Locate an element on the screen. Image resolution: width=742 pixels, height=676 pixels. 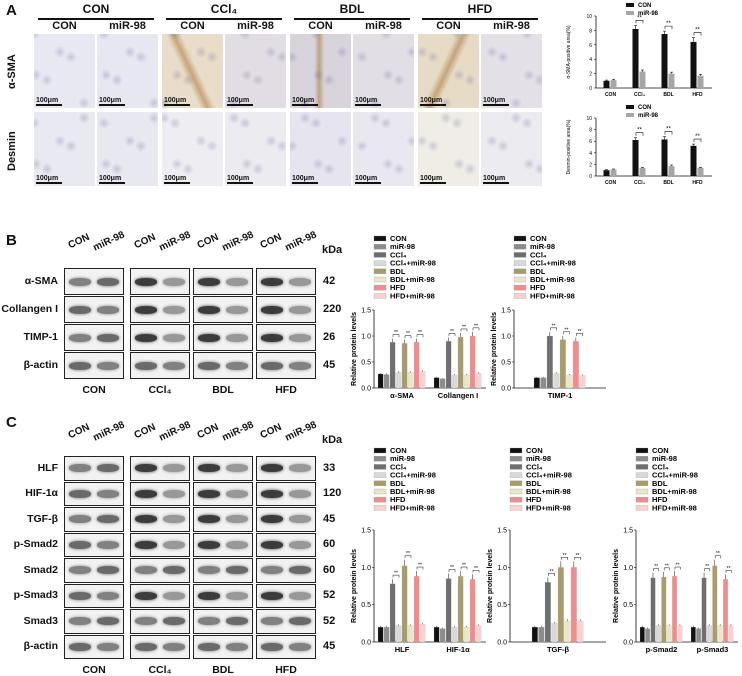
kda-value: 45 is located at coordinates (329, 518).